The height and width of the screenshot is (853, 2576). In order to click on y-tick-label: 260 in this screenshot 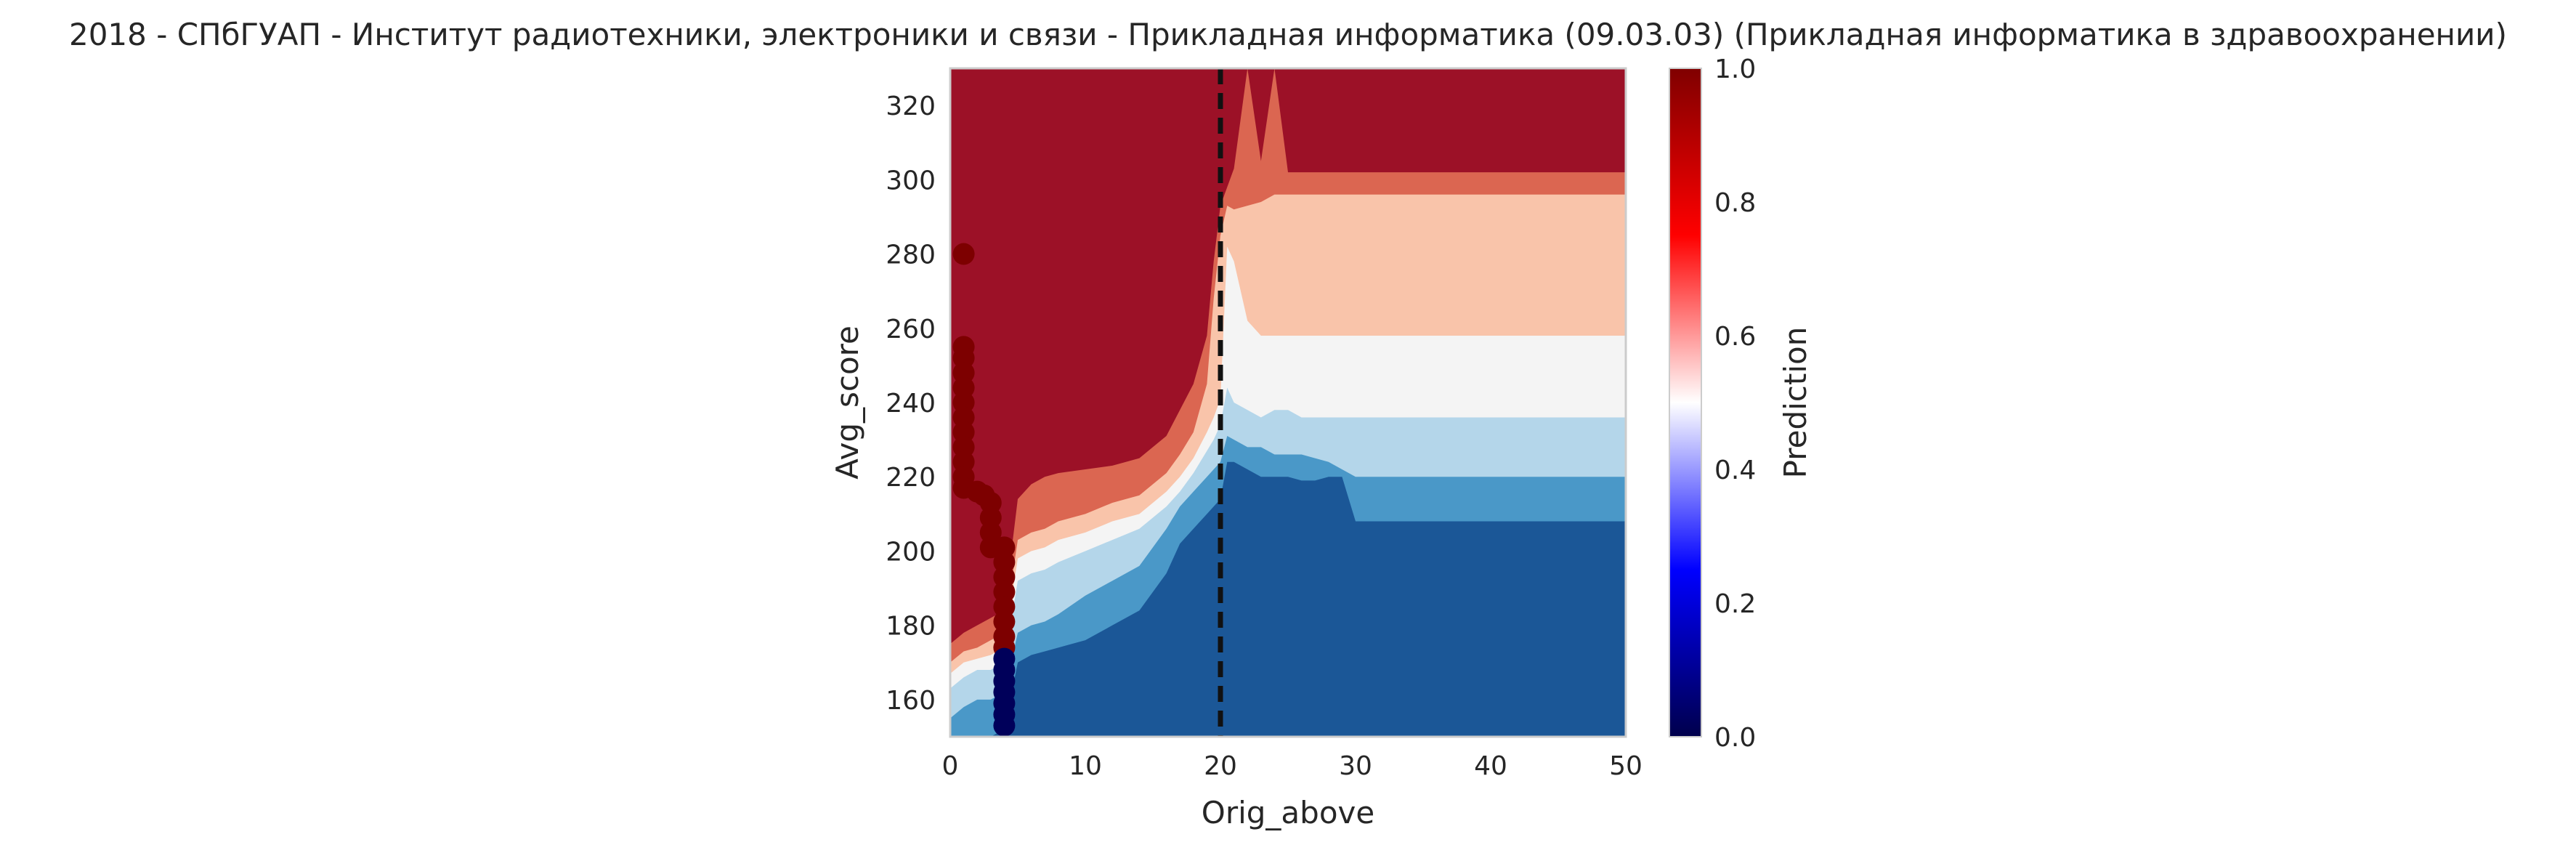, I will do `click(911, 329)`.